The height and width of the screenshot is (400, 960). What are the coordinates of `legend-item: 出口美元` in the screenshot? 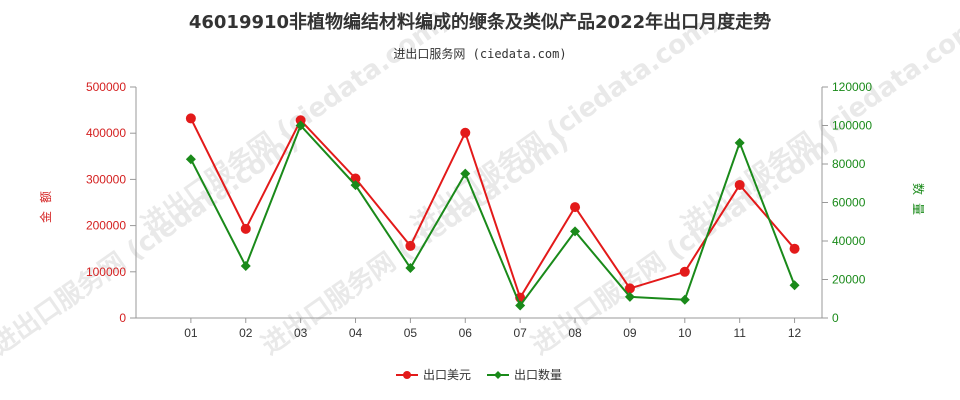 It's located at (433, 375).